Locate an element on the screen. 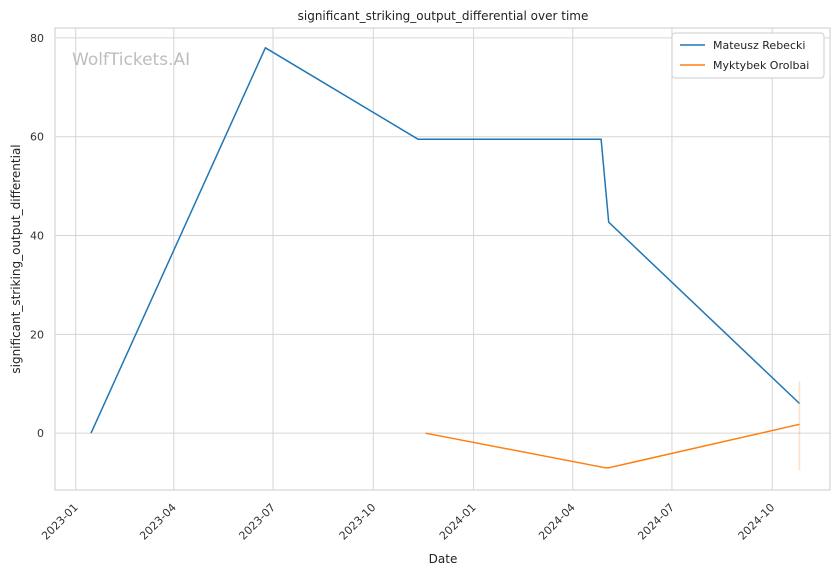 Image resolution: width=840 pixels, height=575 pixels. y-tick-label: 80 is located at coordinates (37, 38).